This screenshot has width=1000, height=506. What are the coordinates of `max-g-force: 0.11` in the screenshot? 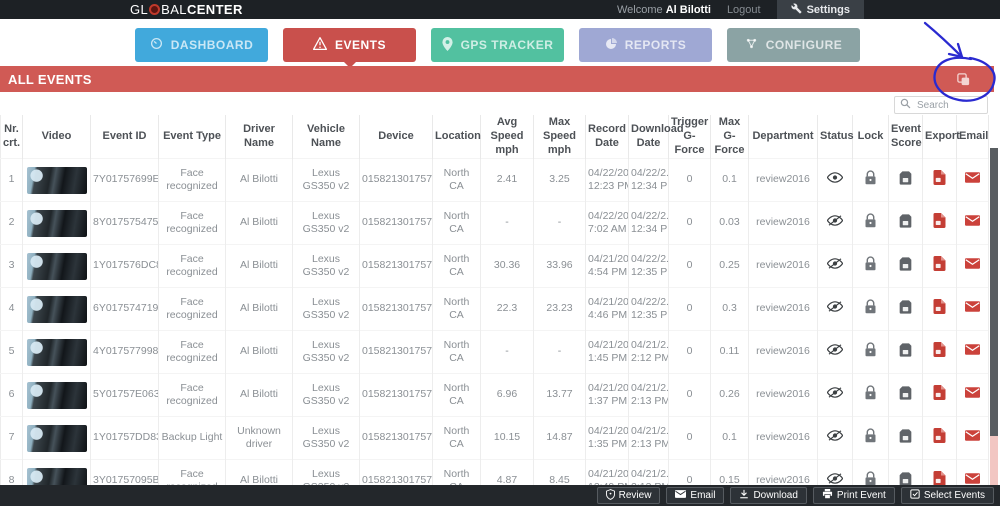 It's located at (729, 351).